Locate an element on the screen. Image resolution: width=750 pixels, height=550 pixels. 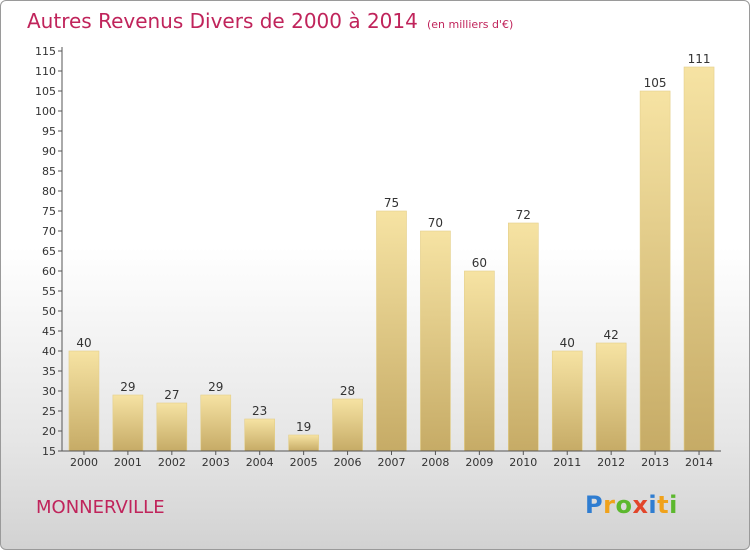
data-label: 70 is located at coordinates (435, 223).